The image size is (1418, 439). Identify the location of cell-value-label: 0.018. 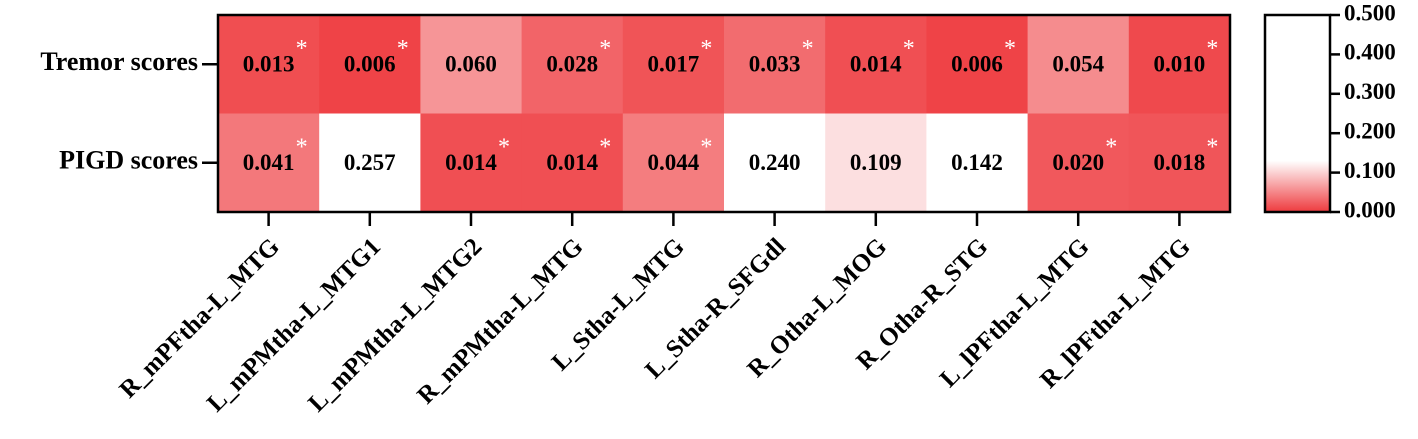
(1180, 162).